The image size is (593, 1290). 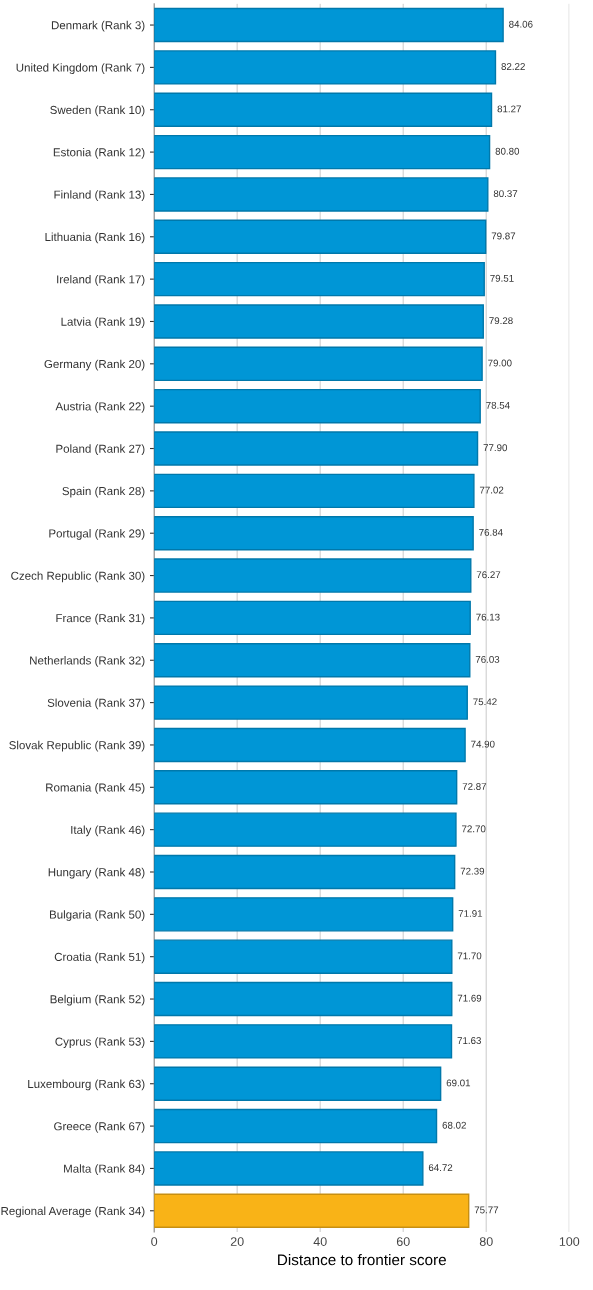 What do you see at coordinates (78, 577) in the screenshot?
I see `y-tick-label: Czech Republic (Rank 30)` at bounding box center [78, 577].